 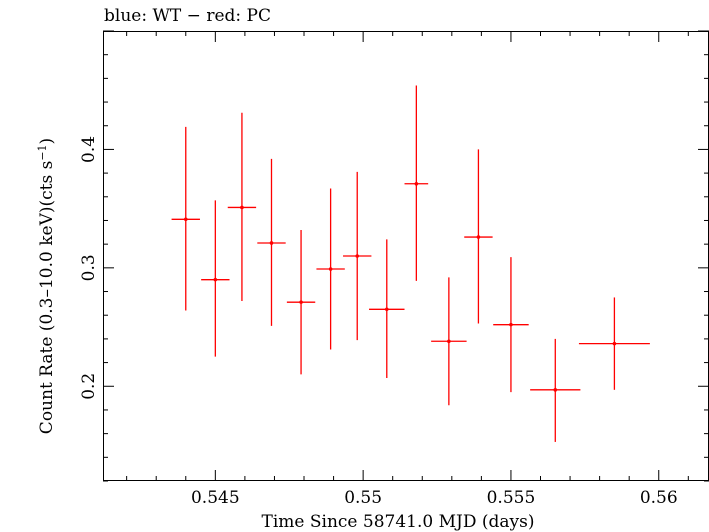 What do you see at coordinates (47, 298) in the screenshot?
I see `y-axis-label-main: Count Rate (0.3–10.0 keV)(cts s` at bounding box center [47, 298].